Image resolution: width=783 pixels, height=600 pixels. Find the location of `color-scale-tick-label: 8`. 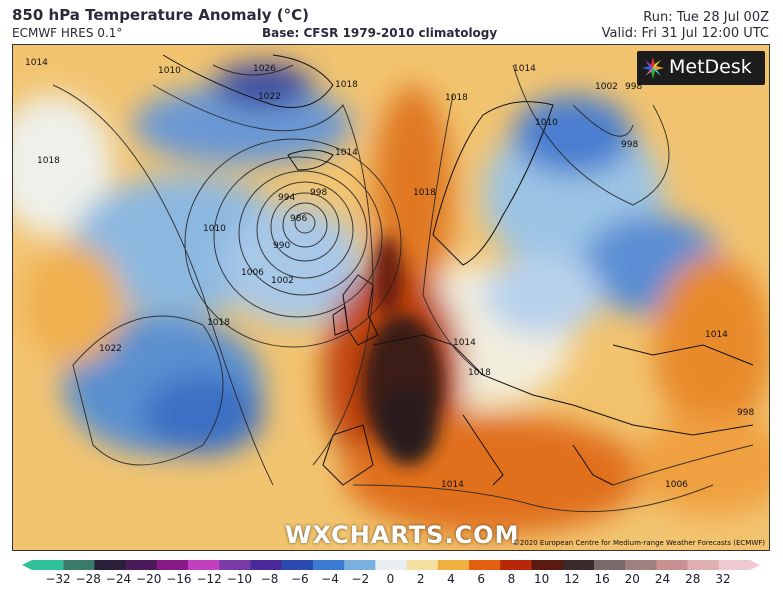

color-scale-tick-label: 8 is located at coordinates (511, 579).